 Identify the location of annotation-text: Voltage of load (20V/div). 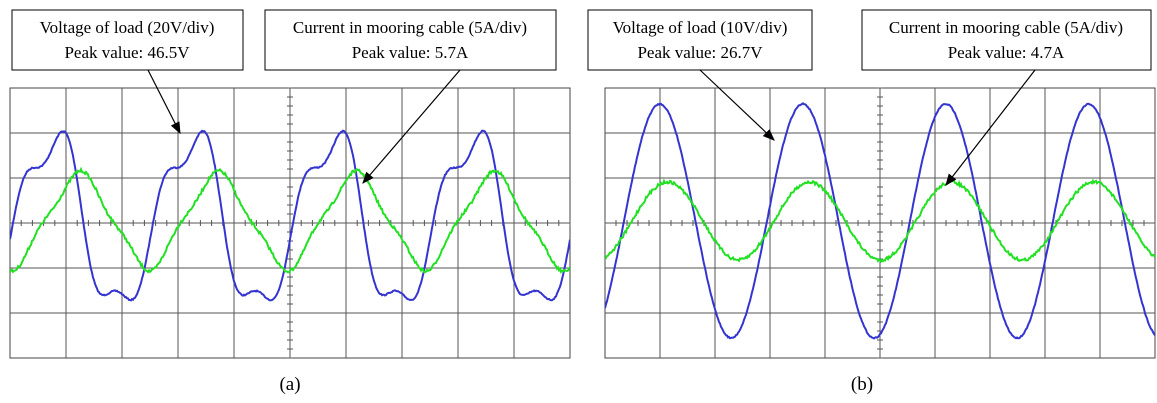
(127, 27).